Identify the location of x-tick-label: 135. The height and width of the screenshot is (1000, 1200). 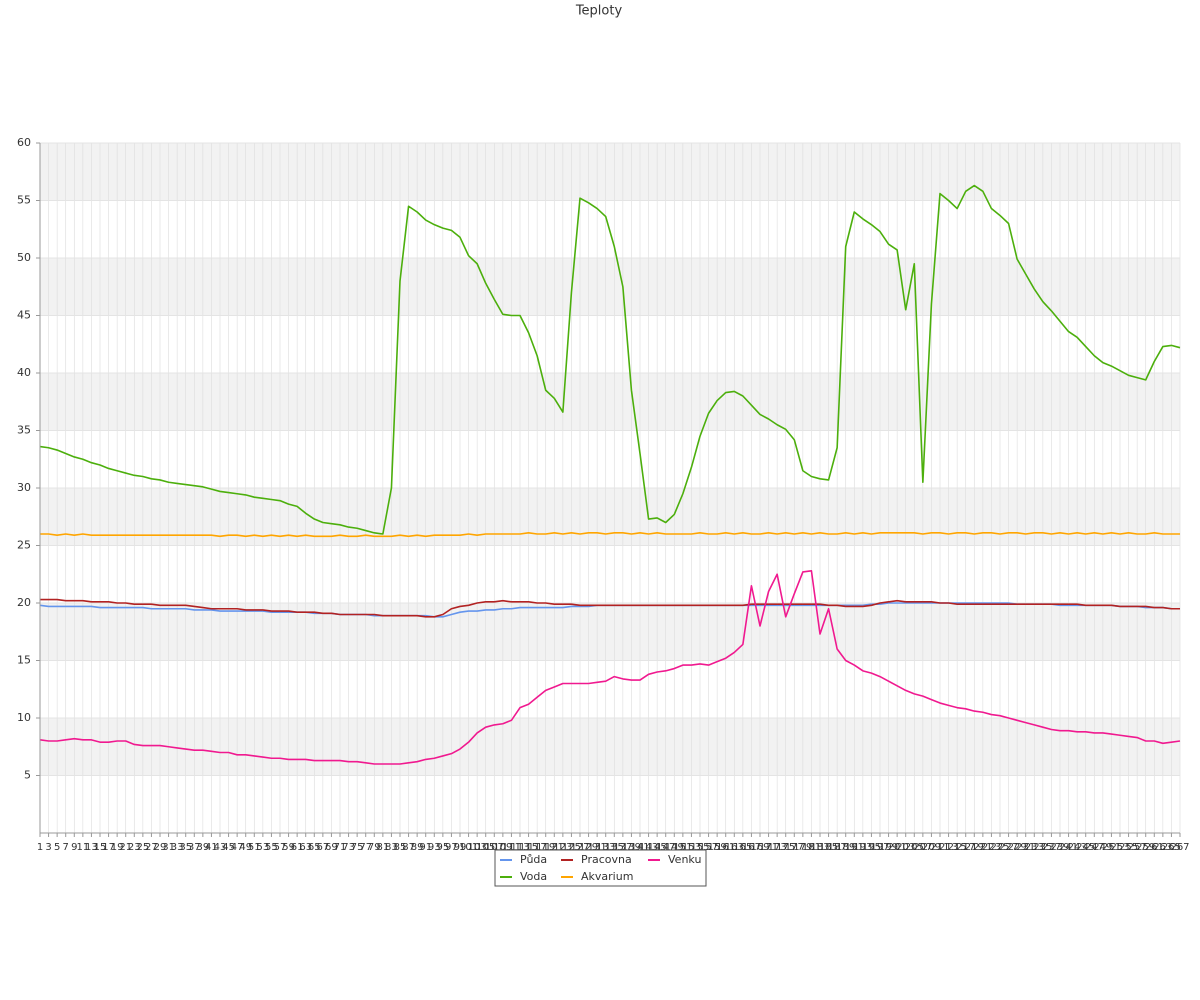
(614, 847).